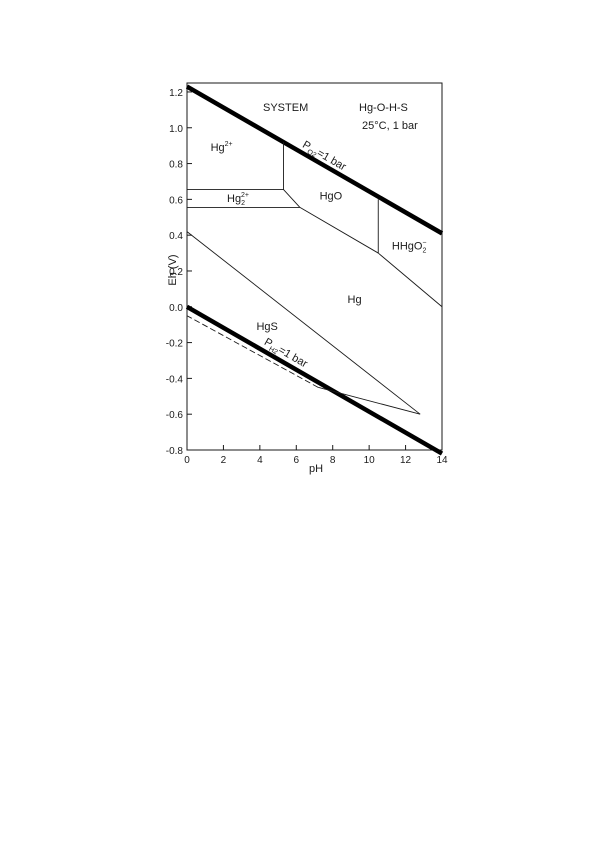  What do you see at coordinates (222, 147) in the screenshot?
I see `region-label-0: Hg2+` at bounding box center [222, 147].